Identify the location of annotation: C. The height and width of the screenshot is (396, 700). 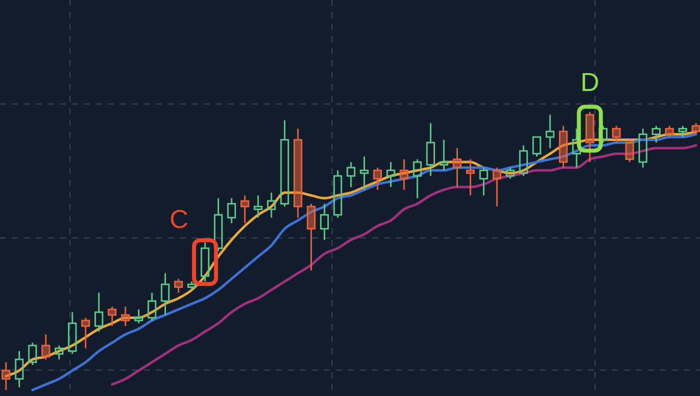
(179, 219).